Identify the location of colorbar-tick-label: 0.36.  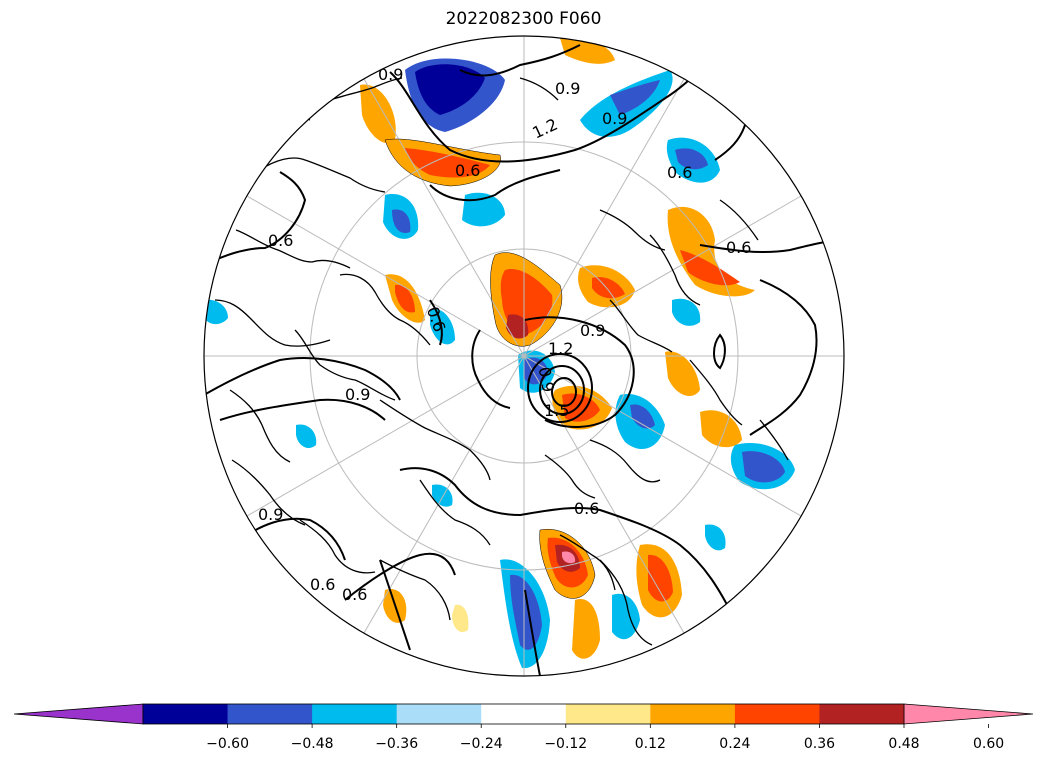
(819, 744).